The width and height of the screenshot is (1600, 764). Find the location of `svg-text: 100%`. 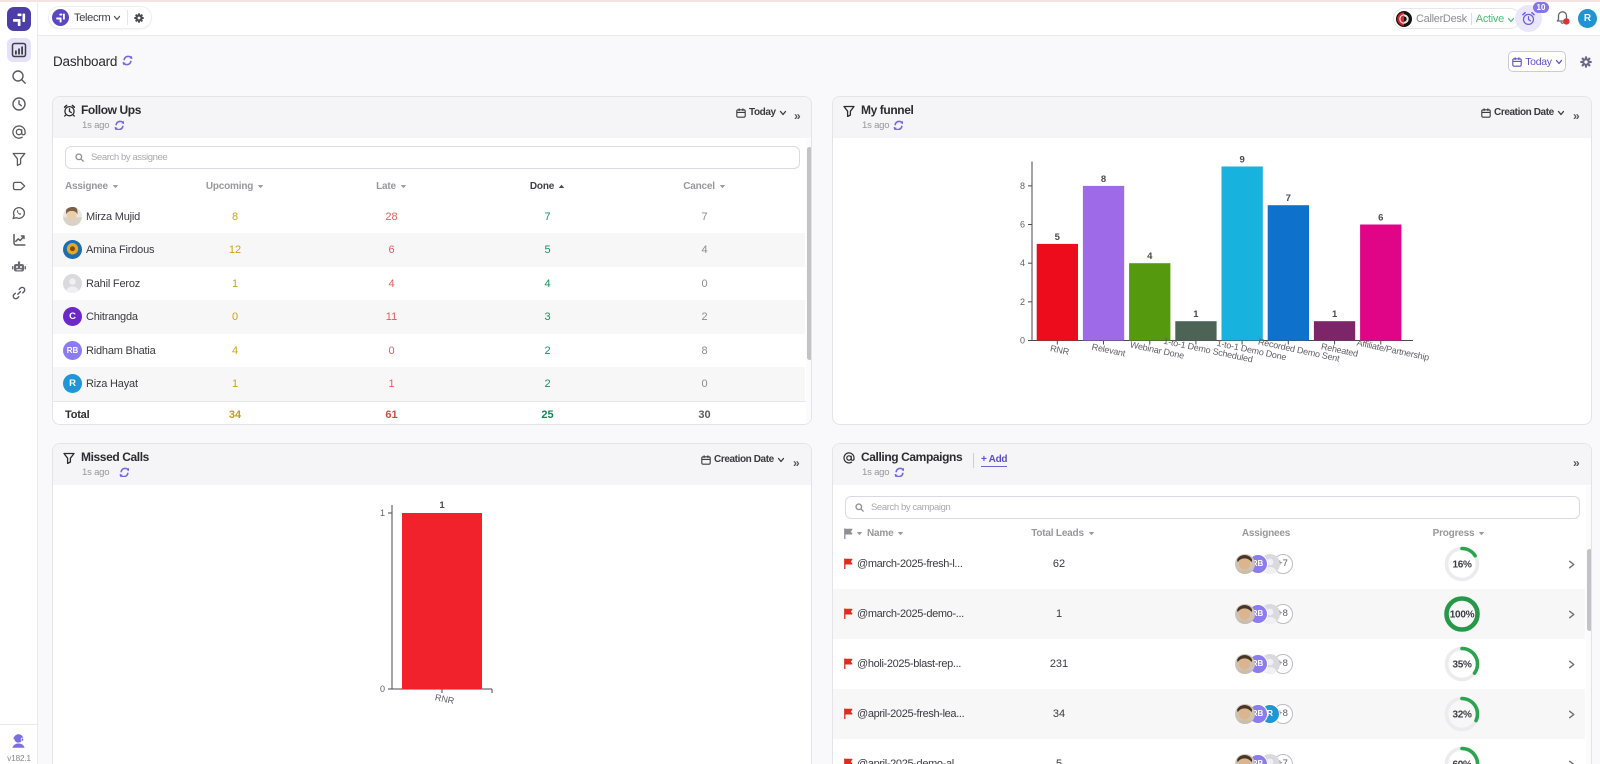

svg-text: 100% is located at coordinates (1462, 615).